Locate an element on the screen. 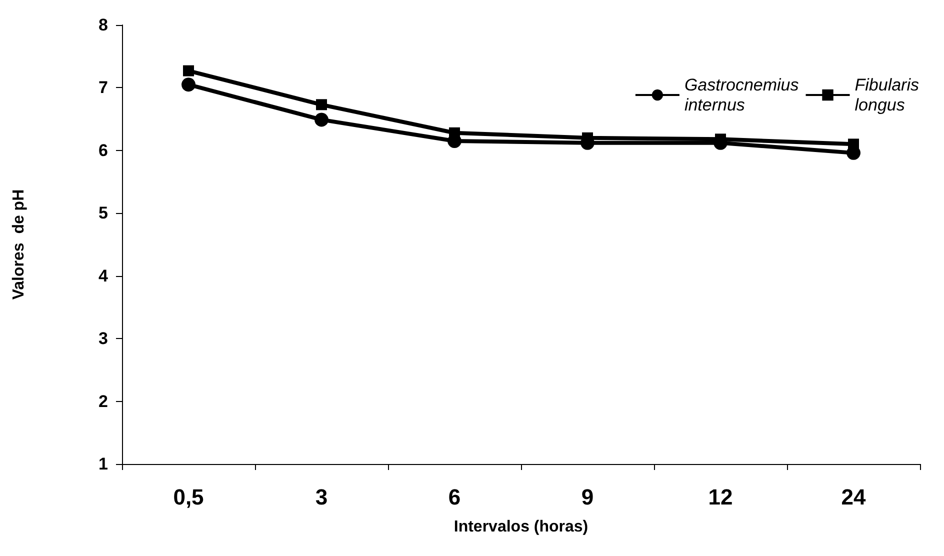  y-tick-label: 5 is located at coordinates (103, 213).